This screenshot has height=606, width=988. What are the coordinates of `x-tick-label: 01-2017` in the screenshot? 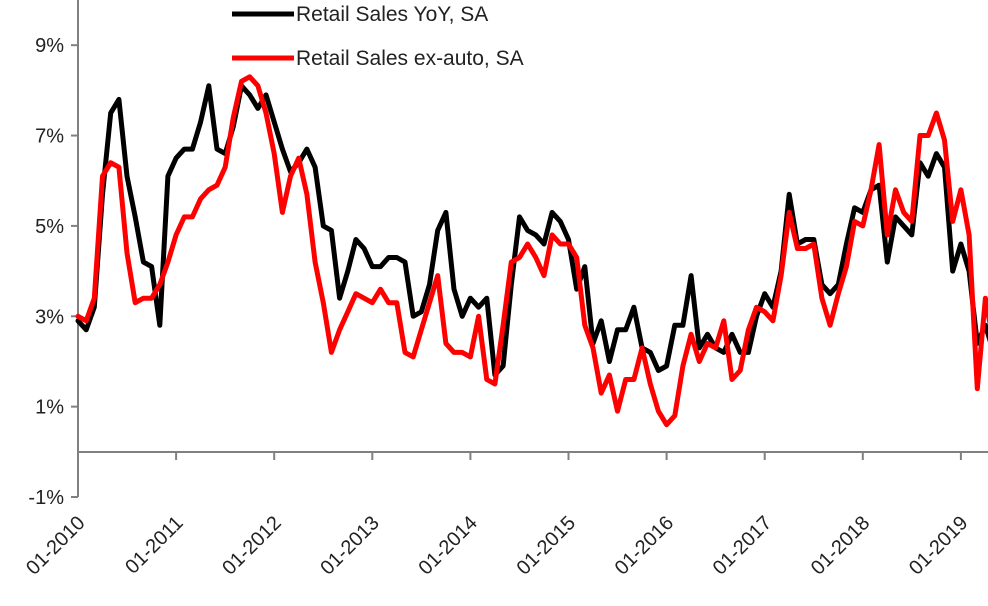 It's located at (742, 545).